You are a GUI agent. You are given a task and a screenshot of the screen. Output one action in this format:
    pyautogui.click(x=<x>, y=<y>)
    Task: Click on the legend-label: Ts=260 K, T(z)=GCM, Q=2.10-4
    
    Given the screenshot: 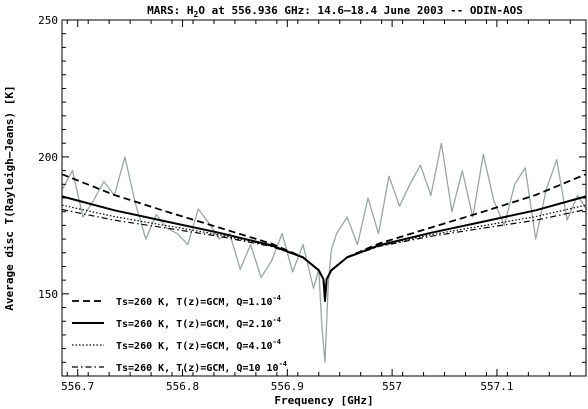 What is the action you would take?
    pyautogui.click(x=198, y=323)
    